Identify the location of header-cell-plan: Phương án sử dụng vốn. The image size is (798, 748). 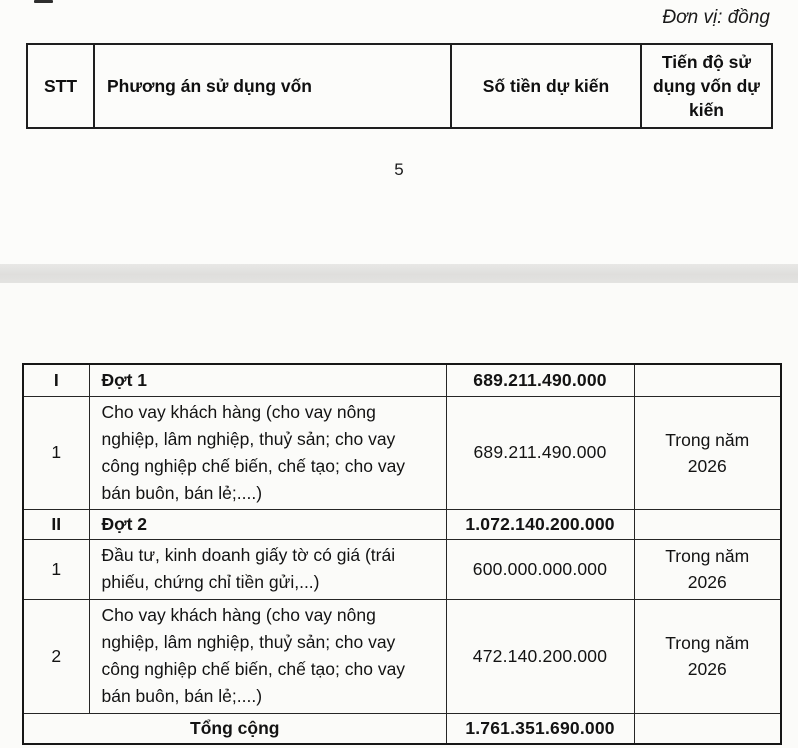
(272, 86).